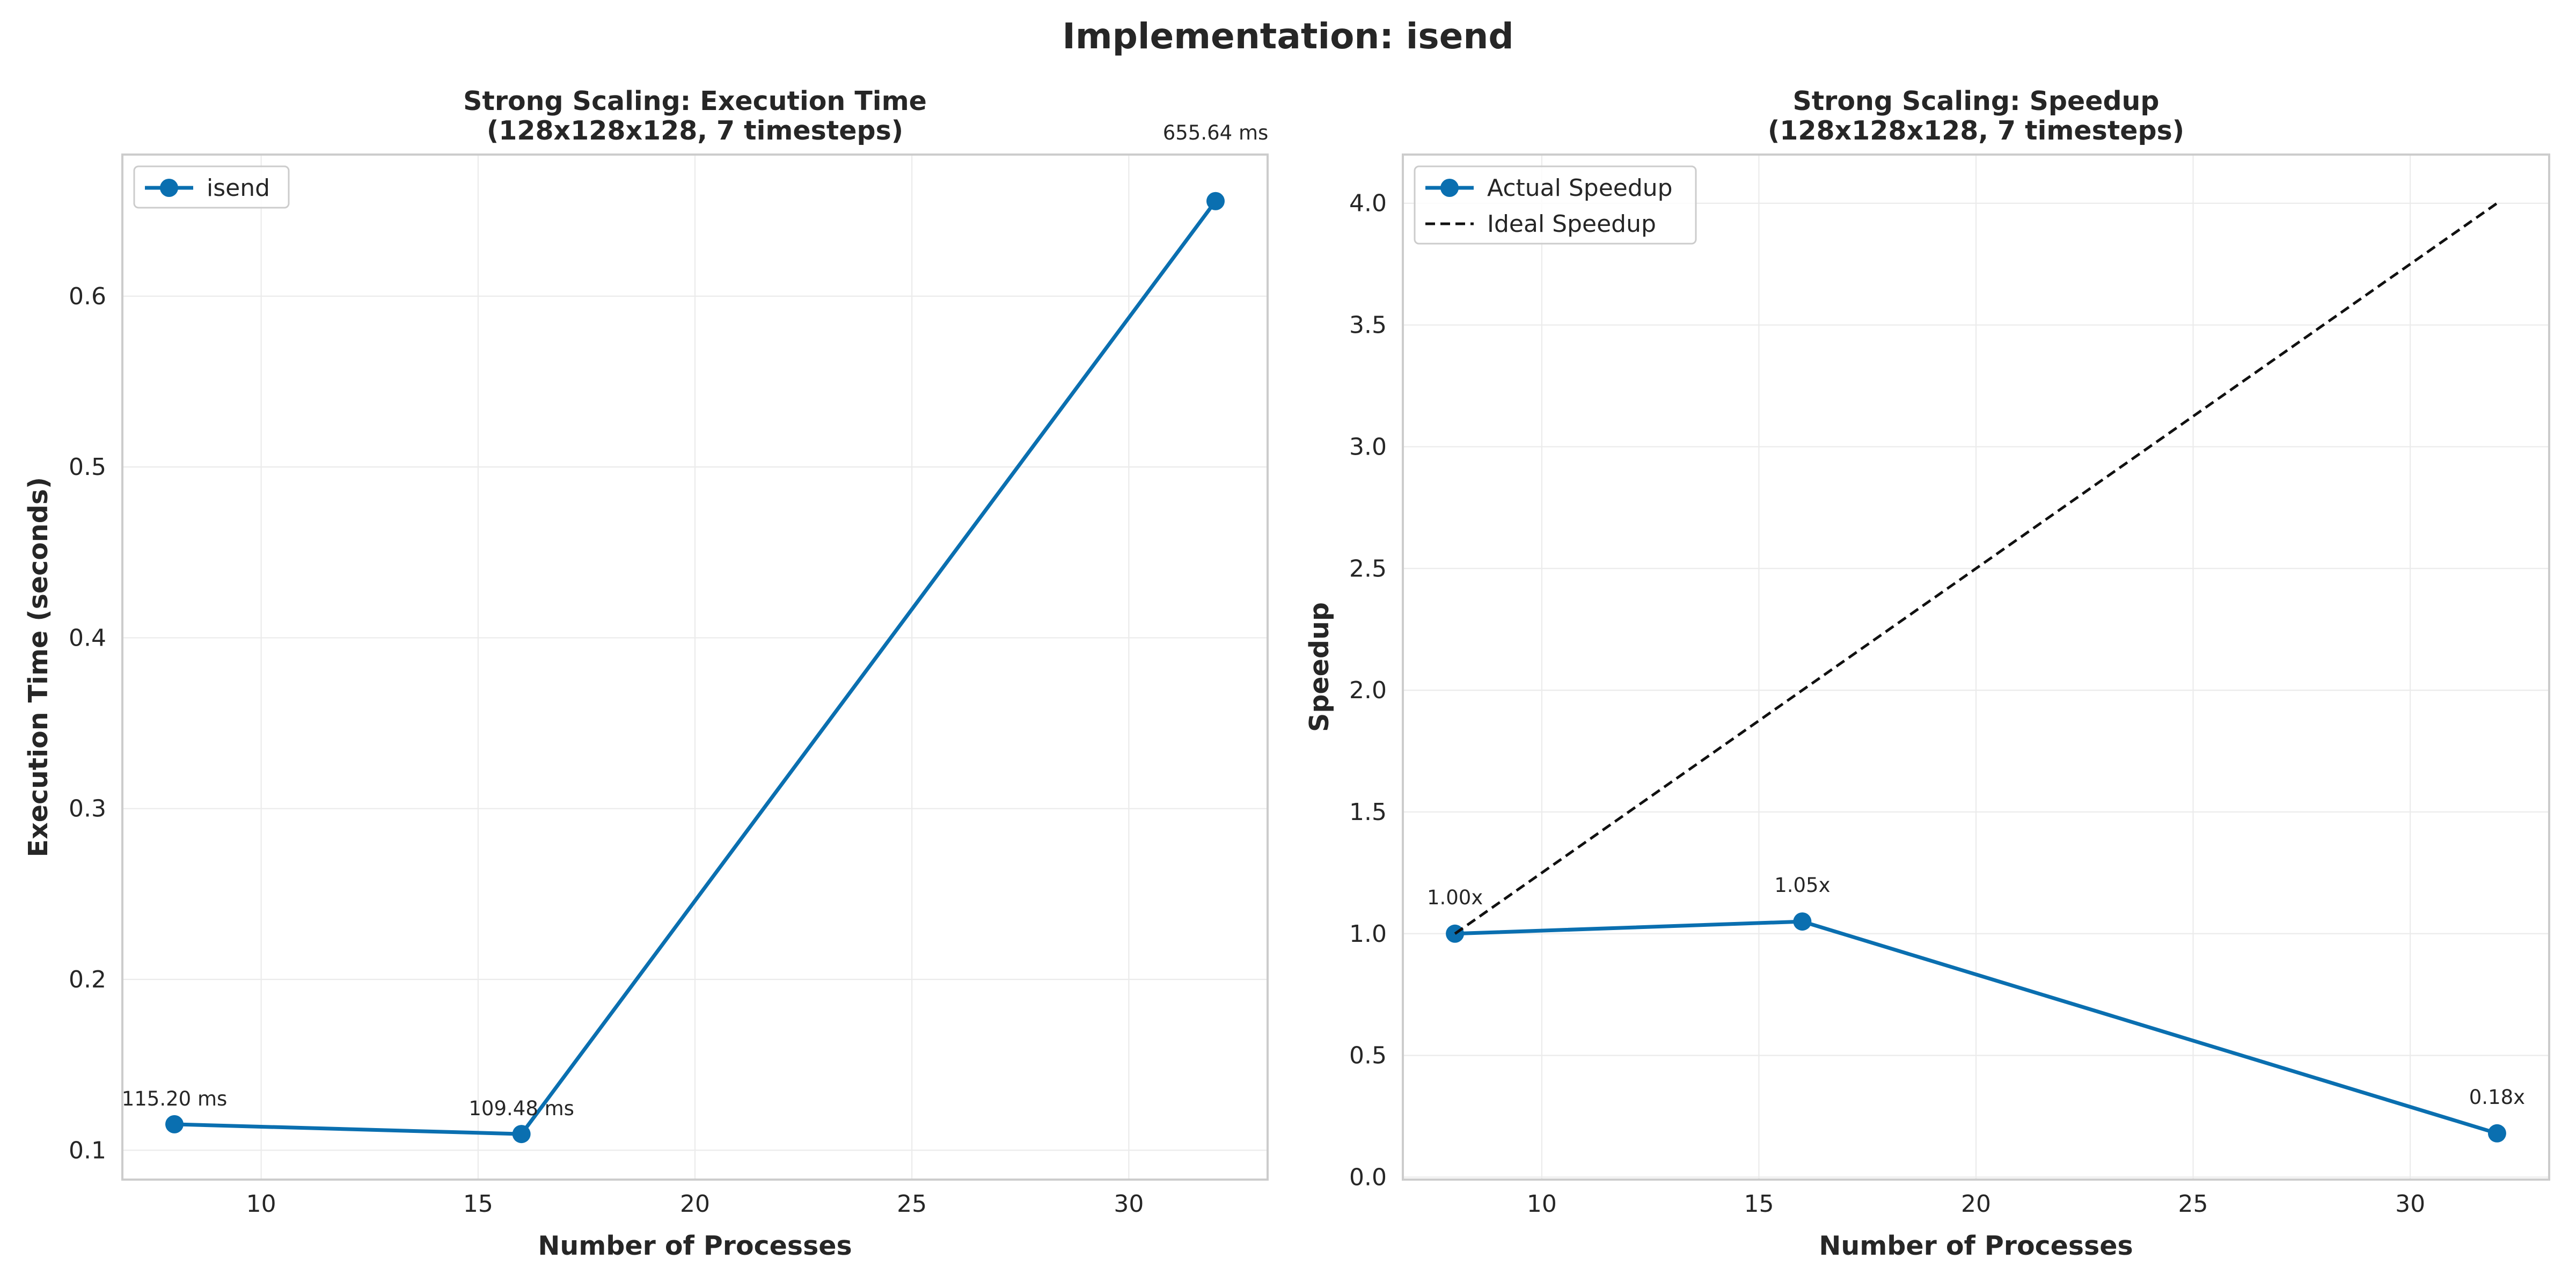  What do you see at coordinates (87, 809) in the screenshot?
I see `y-tick-label: 0.3` at bounding box center [87, 809].